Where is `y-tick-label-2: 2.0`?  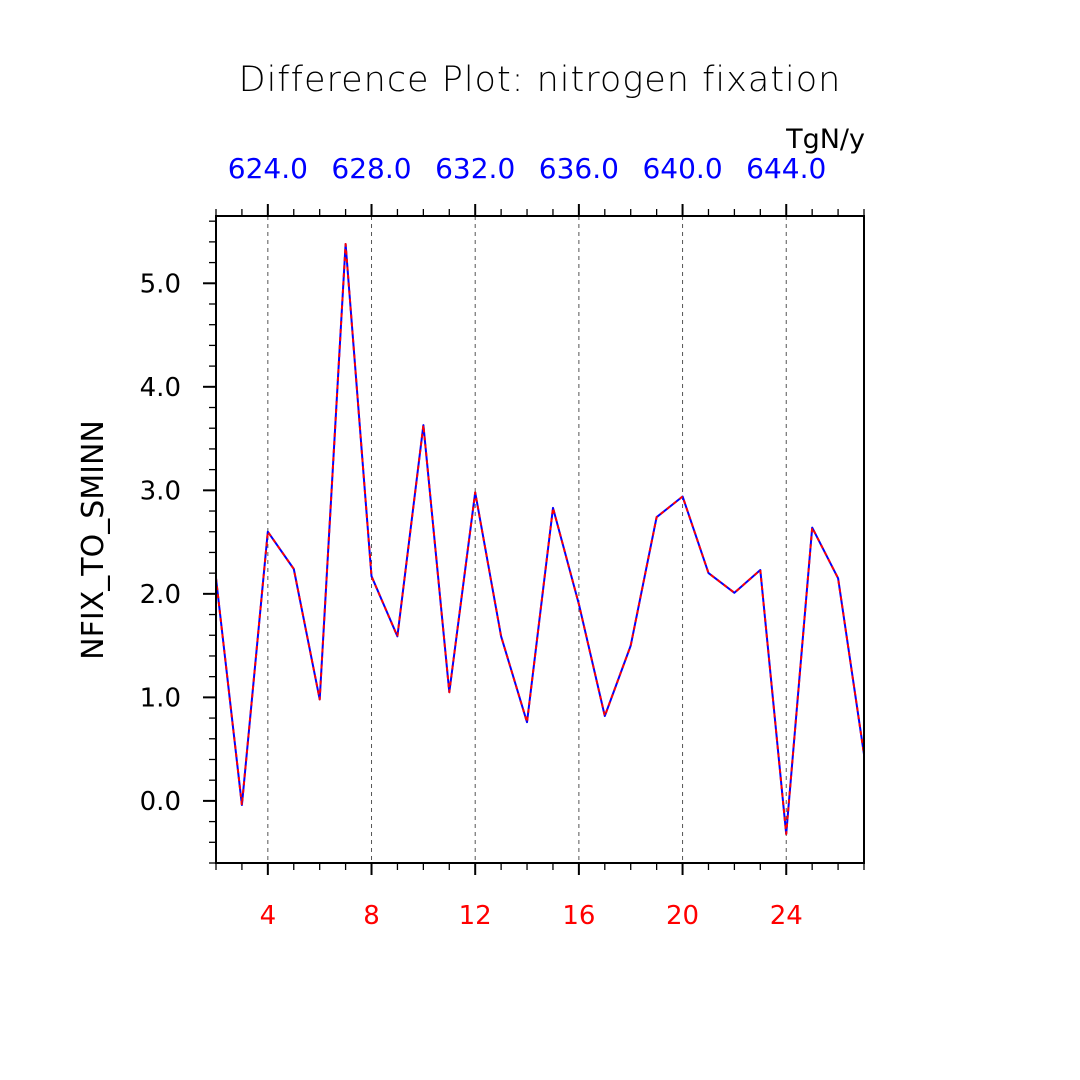 y-tick-label-2: 2.0 is located at coordinates (160, 595).